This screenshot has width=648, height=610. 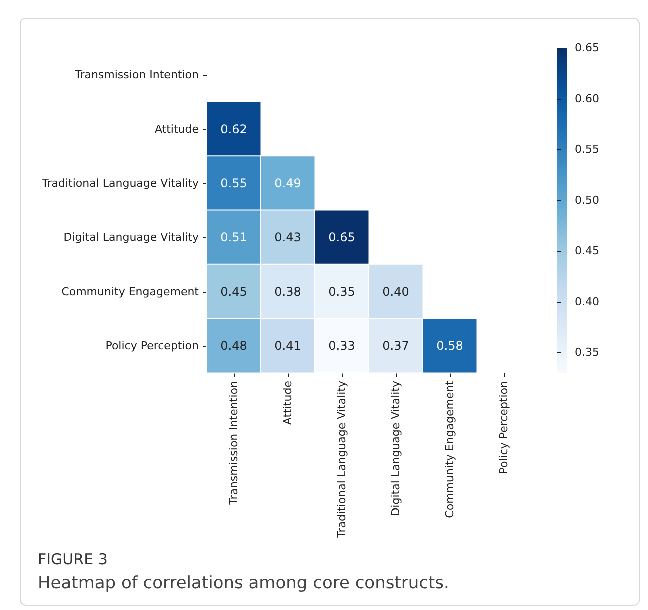 I want to click on color-bar-label: 0.60, so click(x=587, y=99).